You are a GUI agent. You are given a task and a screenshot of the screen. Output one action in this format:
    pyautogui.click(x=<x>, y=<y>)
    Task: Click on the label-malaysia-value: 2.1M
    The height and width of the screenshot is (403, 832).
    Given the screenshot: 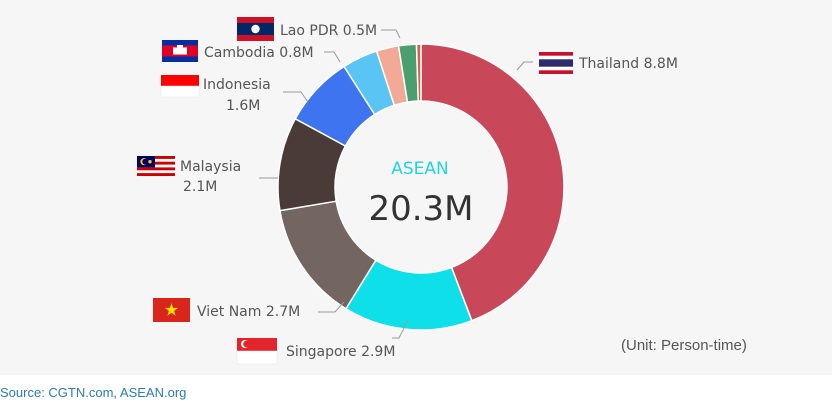 What is the action you would take?
    pyautogui.click(x=200, y=187)
    